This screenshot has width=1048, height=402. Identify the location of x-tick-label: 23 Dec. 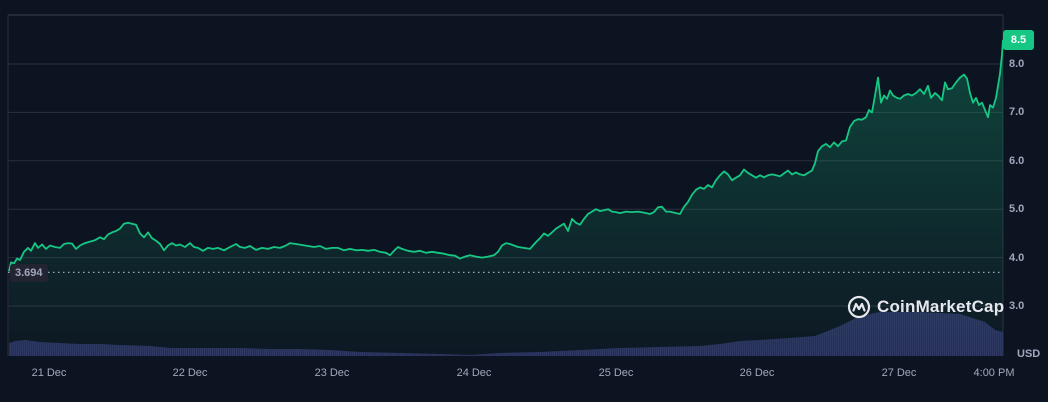
(332, 373).